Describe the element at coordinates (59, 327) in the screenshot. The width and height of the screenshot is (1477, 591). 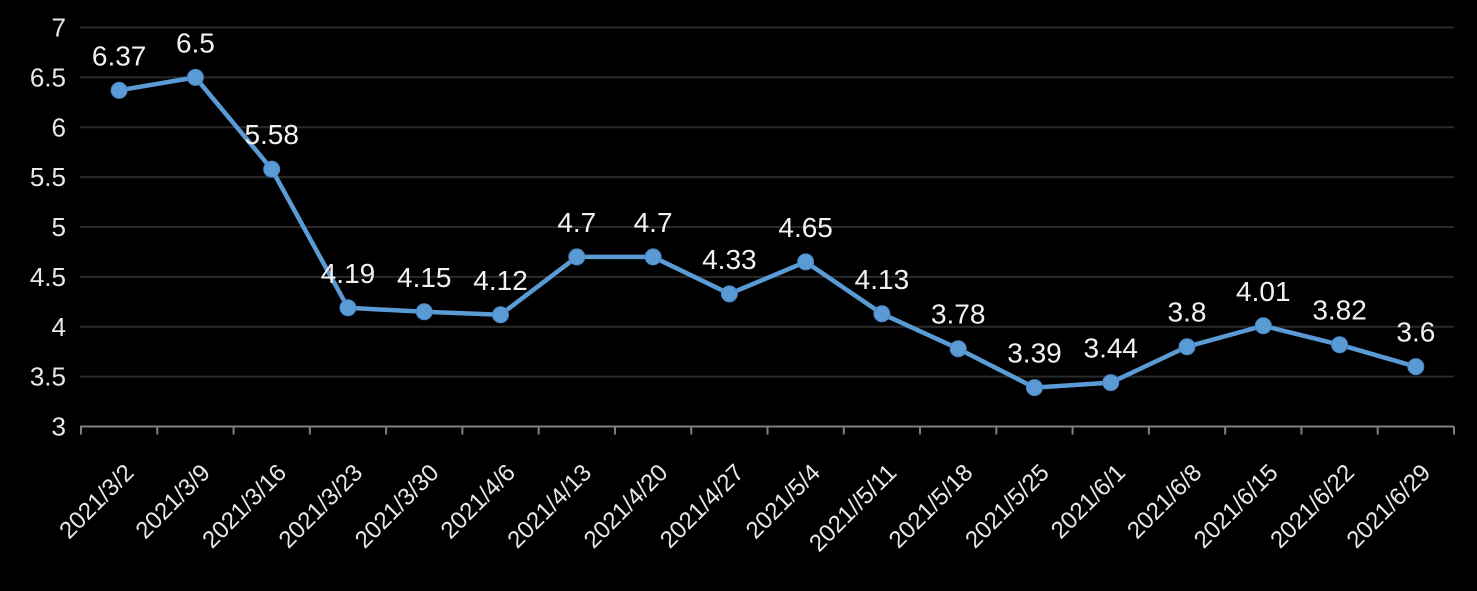
I see `y-tick-label: 4` at that location.